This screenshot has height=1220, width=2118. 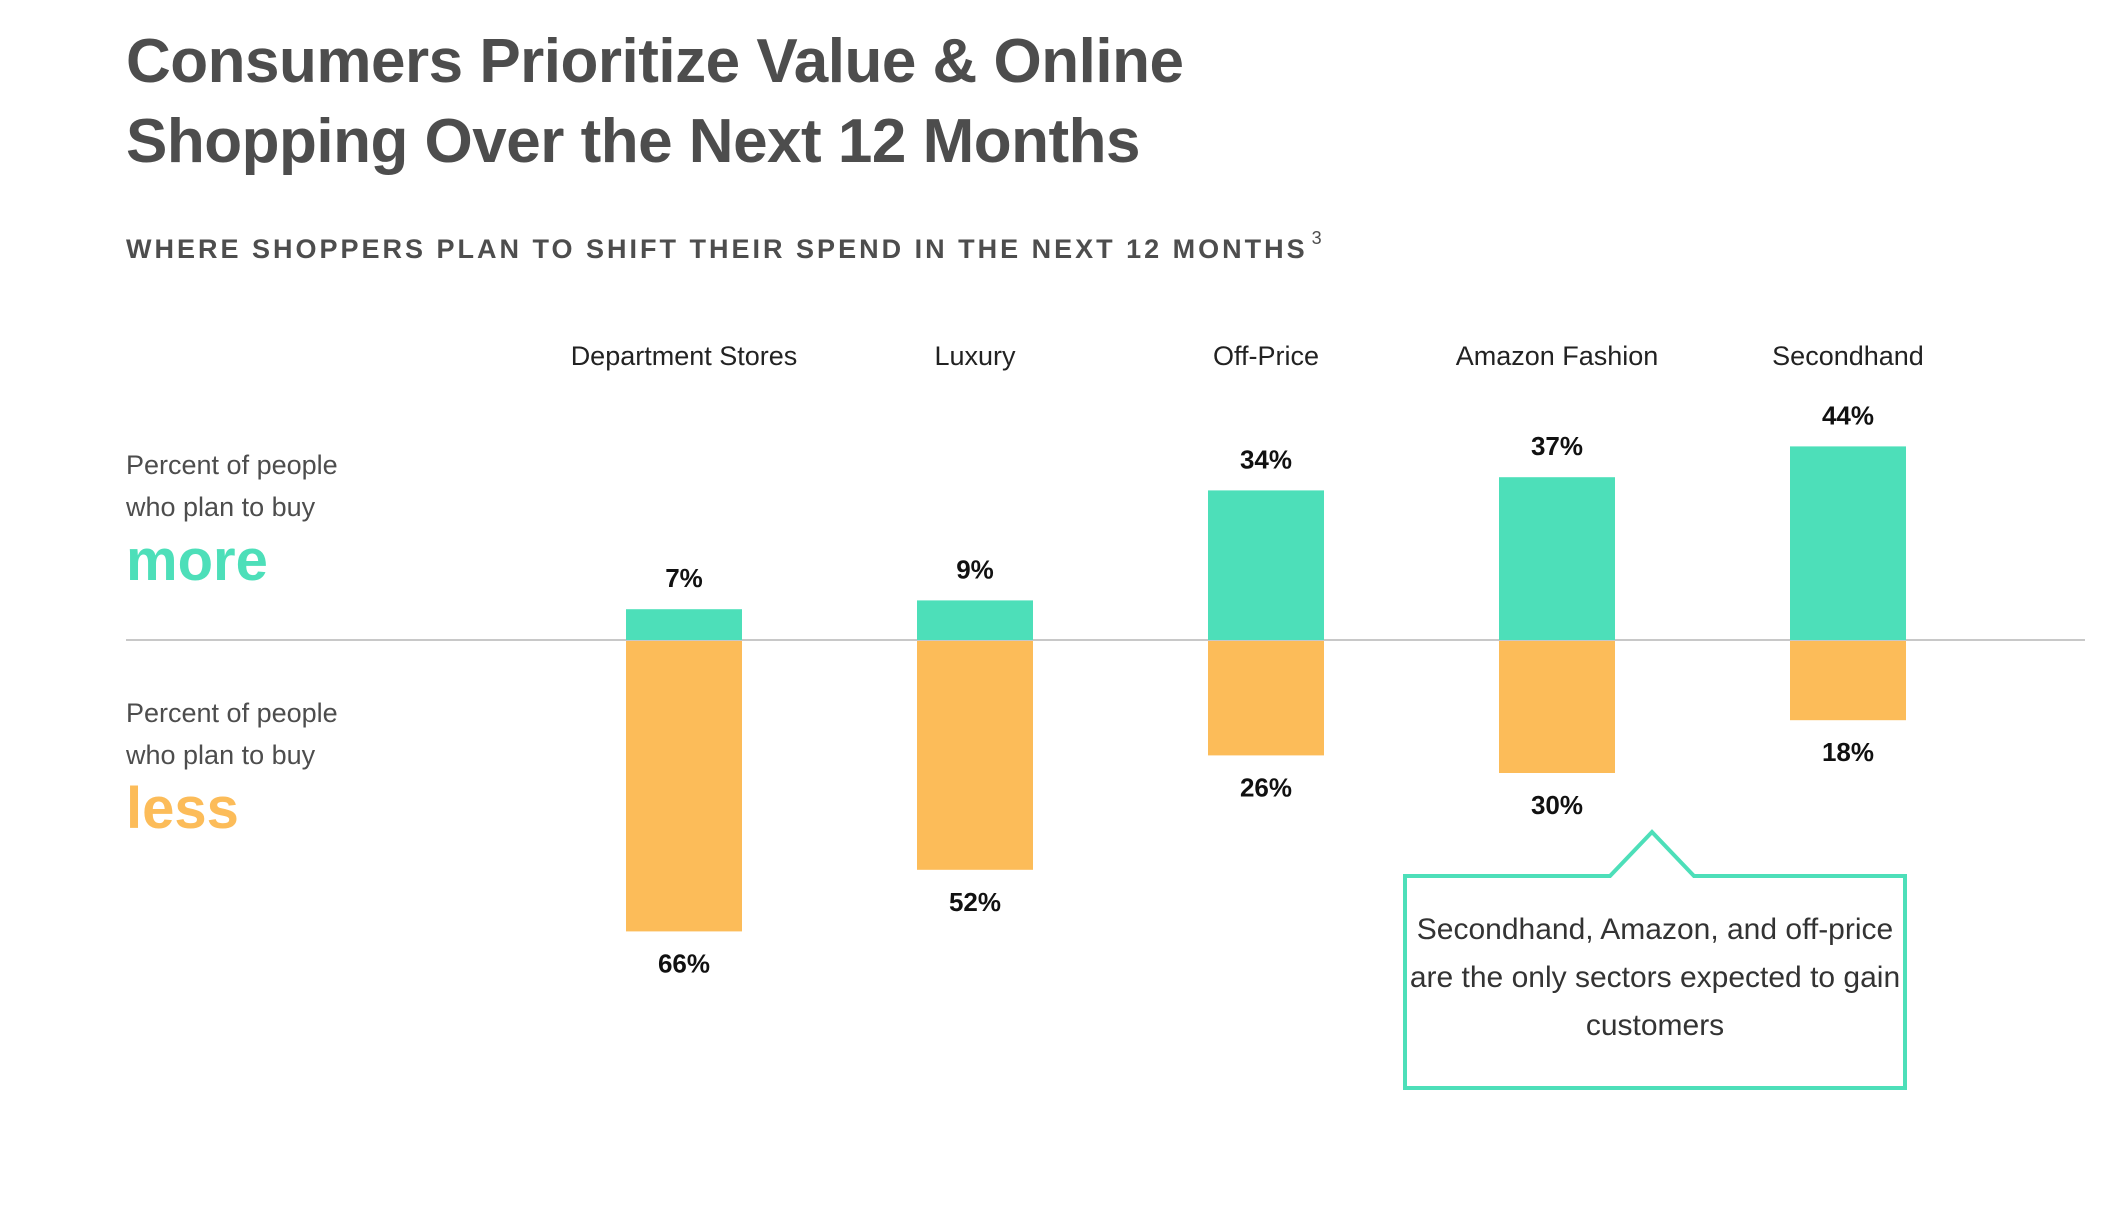 What do you see at coordinates (684, 786) in the screenshot?
I see `bar-less-department-stores` at bounding box center [684, 786].